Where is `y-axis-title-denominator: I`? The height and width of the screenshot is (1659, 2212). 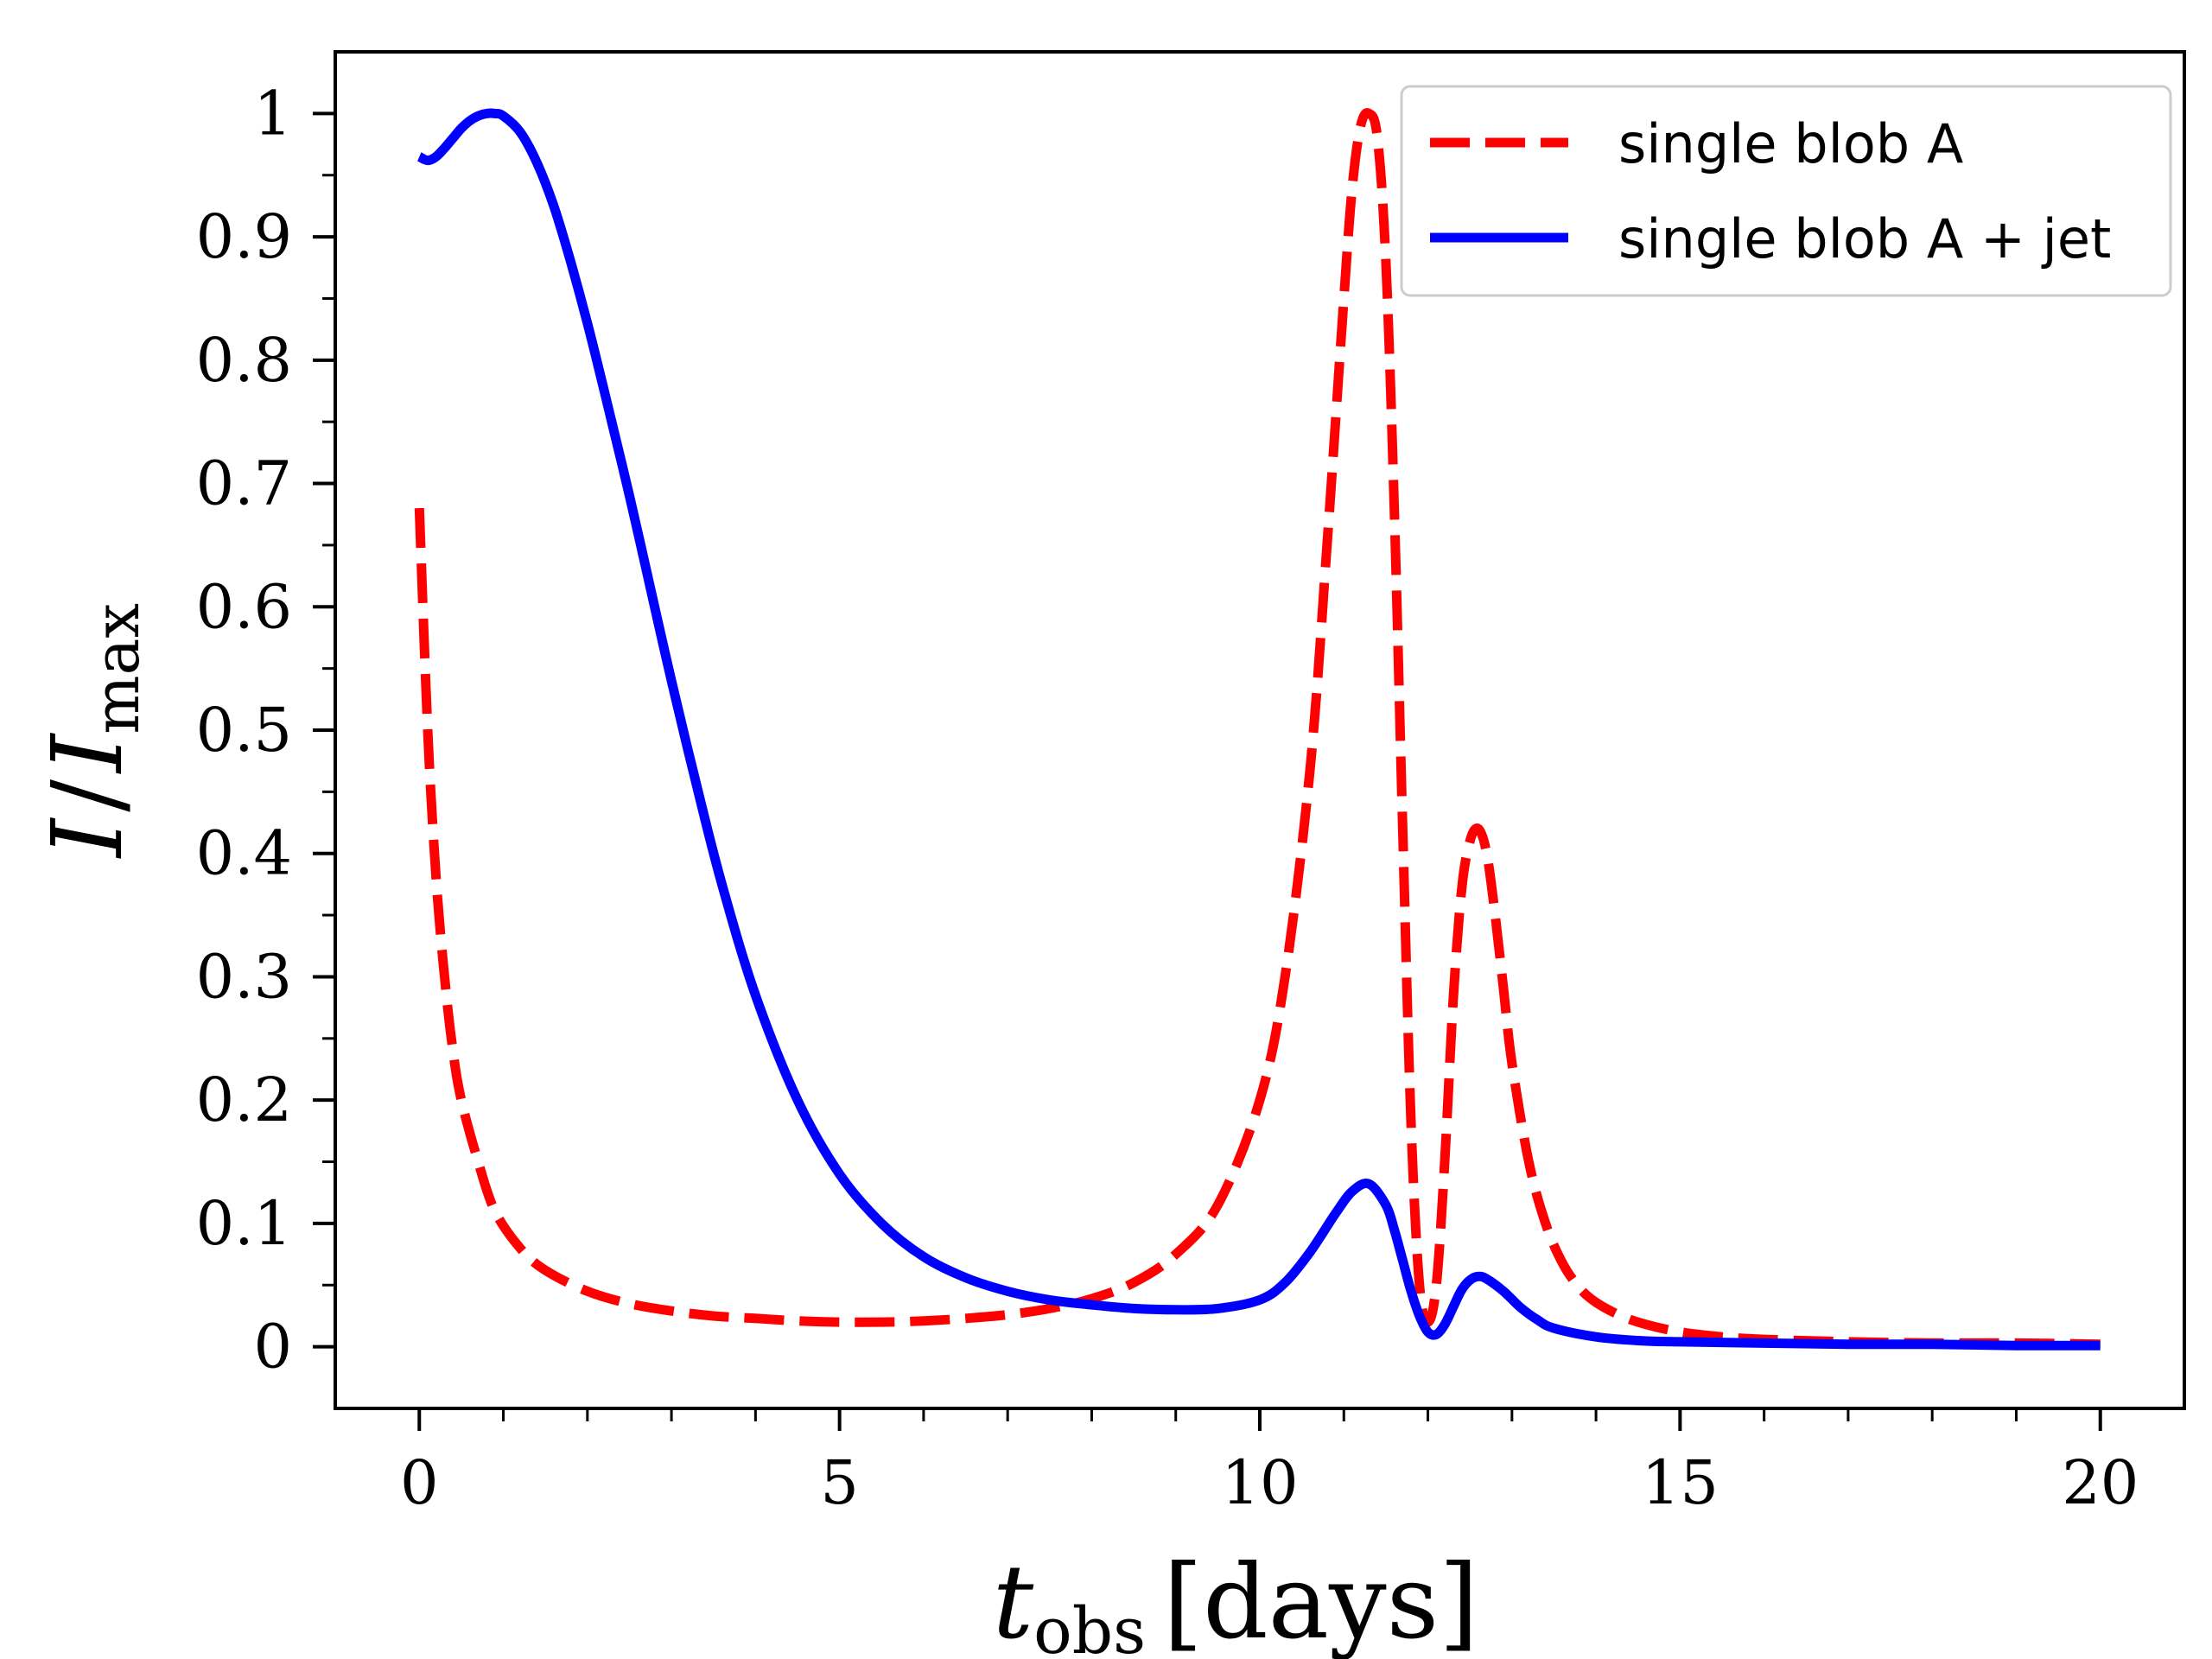 y-axis-title-denominator: I is located at coordinates (88, 753).